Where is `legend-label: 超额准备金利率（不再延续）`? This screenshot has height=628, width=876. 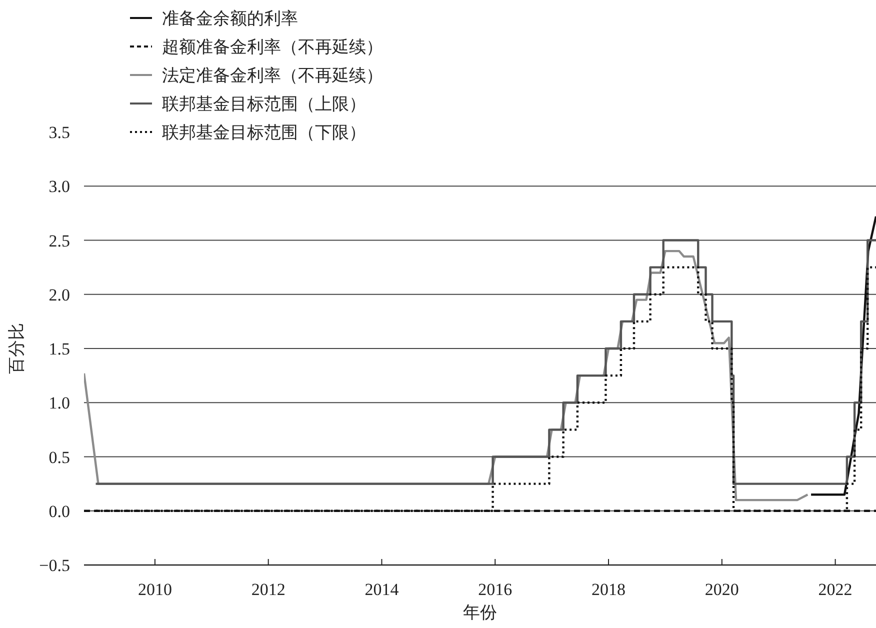
legend-label: 超额准备金利率（不再延续） is located at coordinates (272, 47).